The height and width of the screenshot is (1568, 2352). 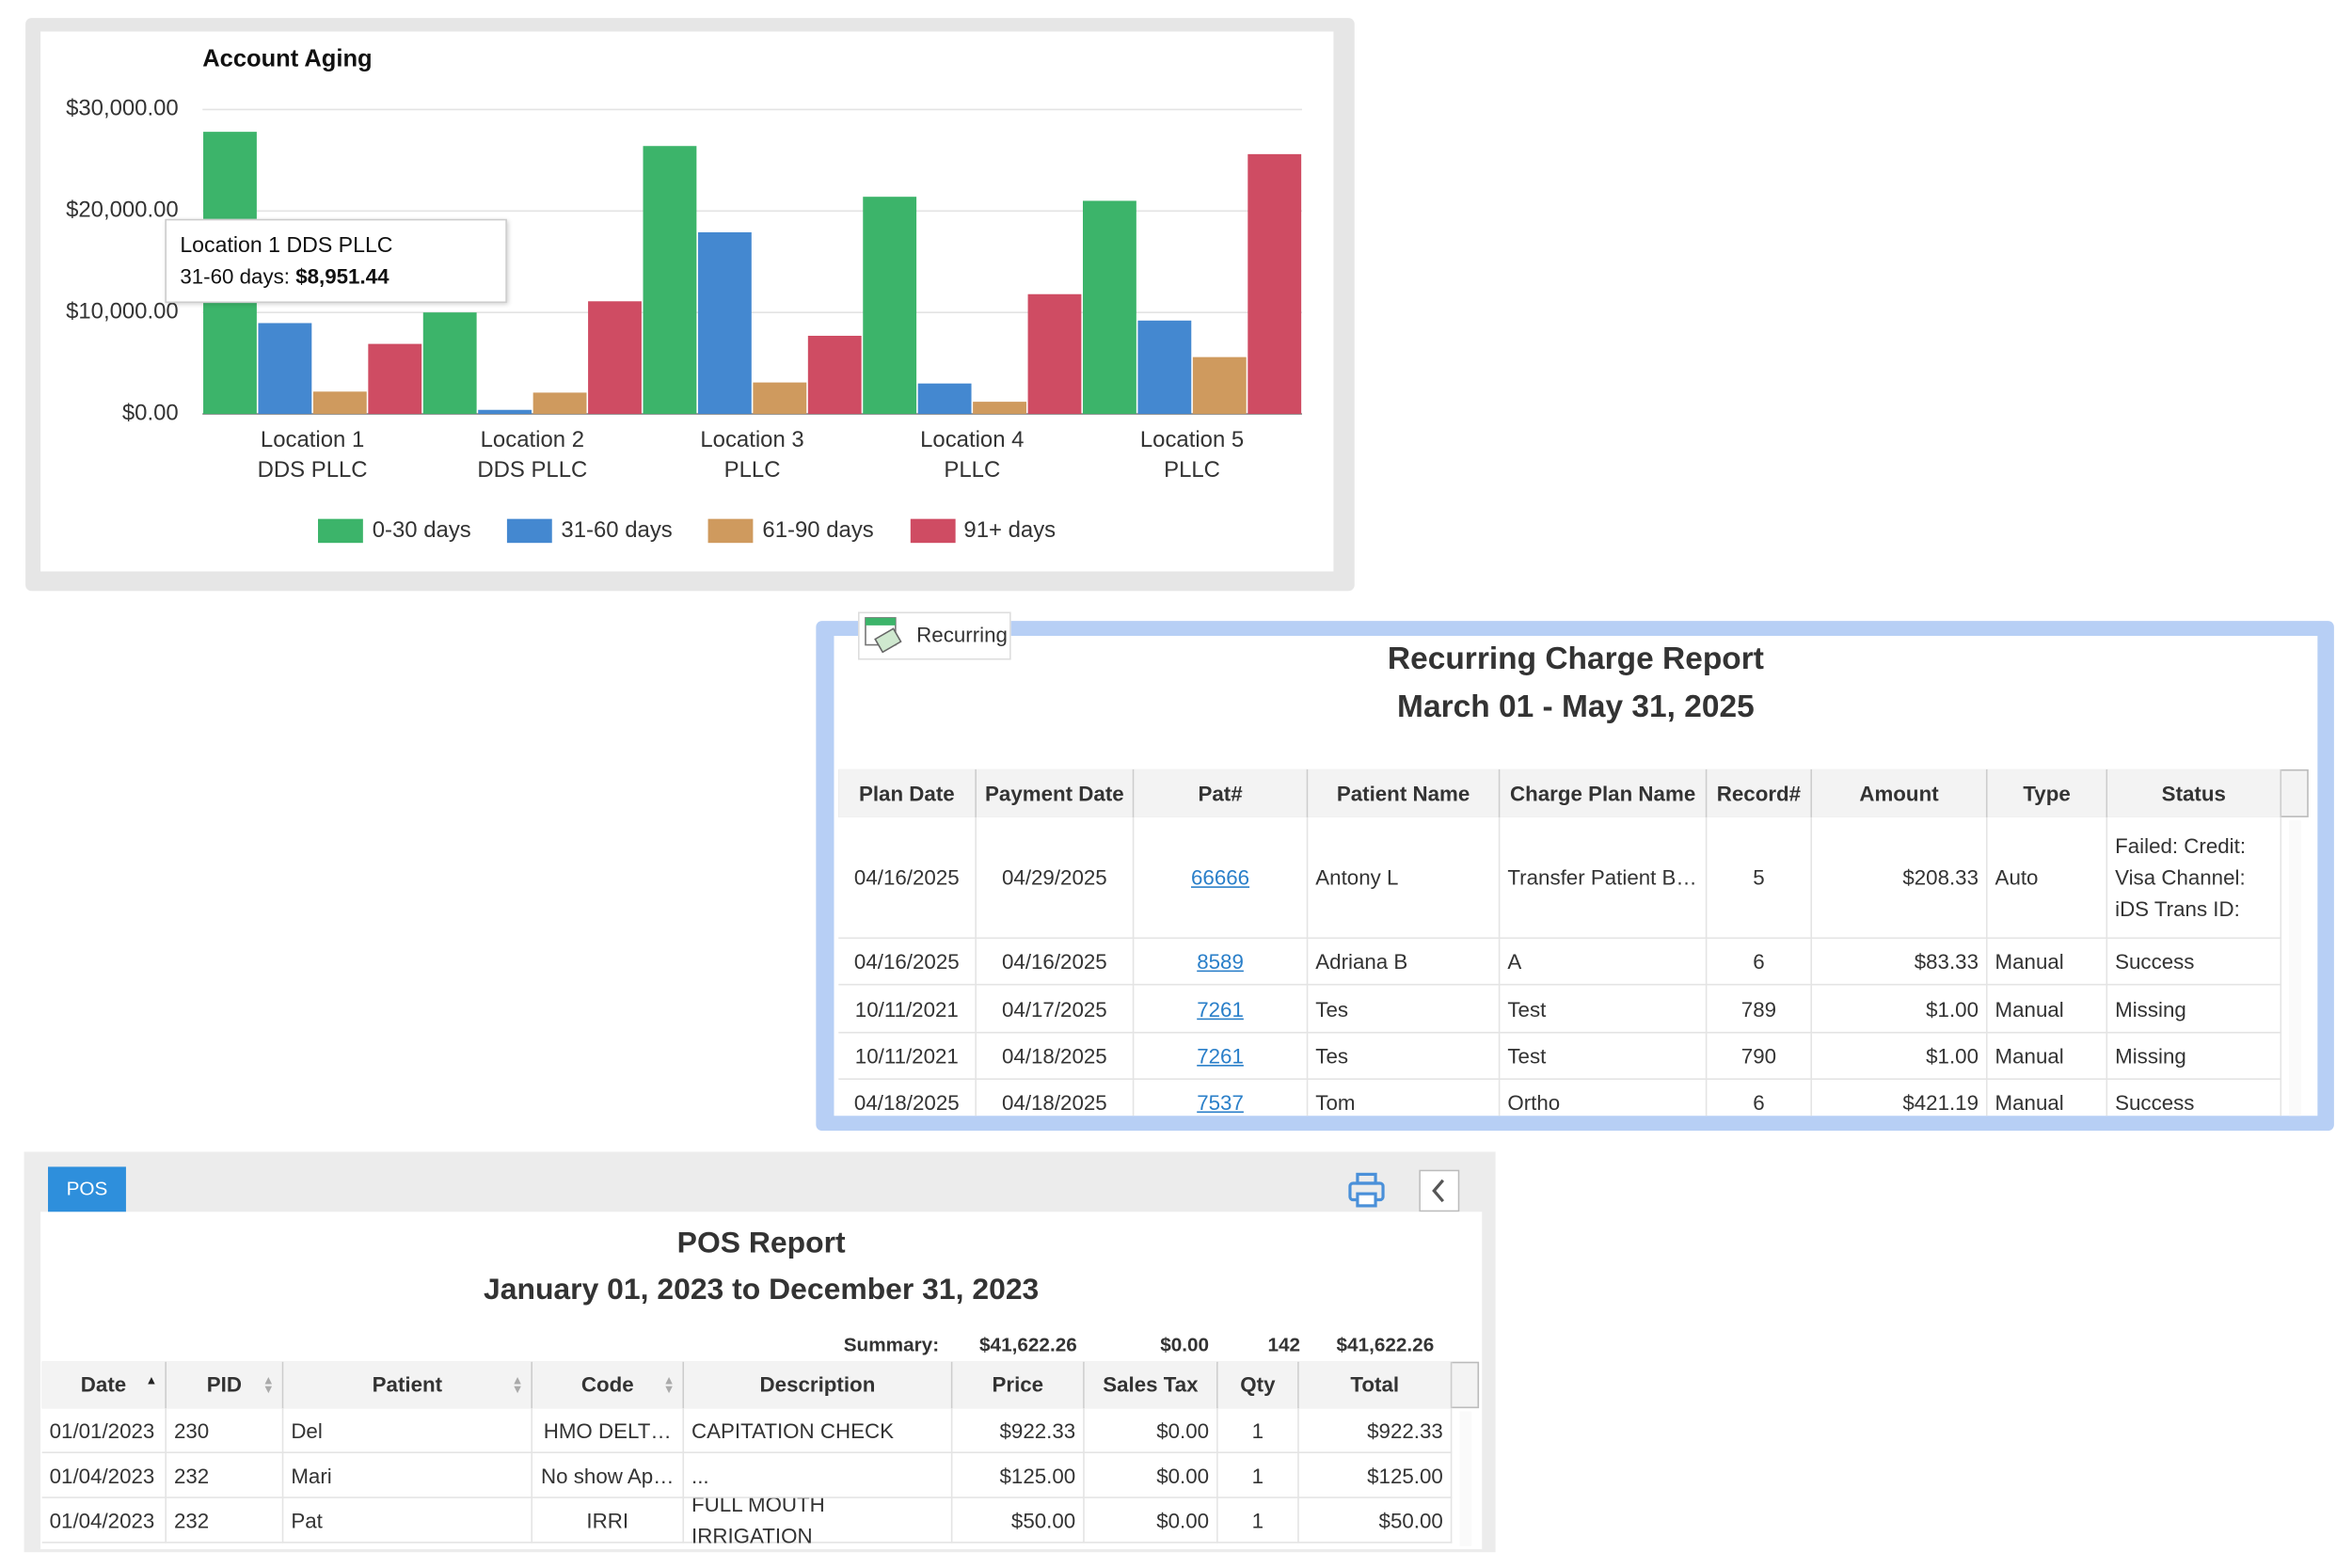 I want to click on chart-title: Account Aging, so click(x=287, y=59).